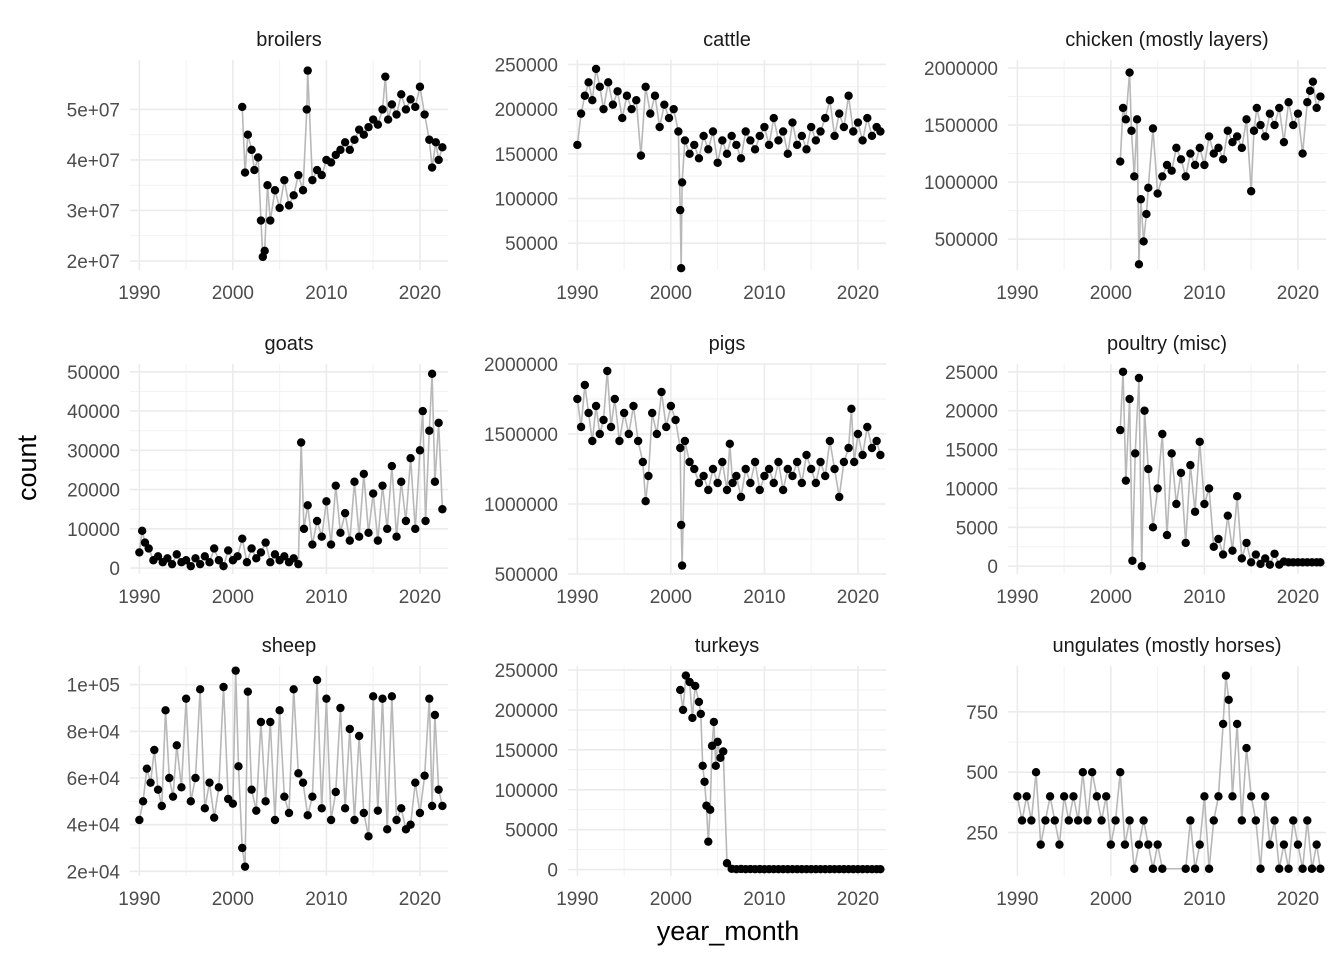 The width and height of the screenshot is (1344, 960). I want to click on x-tick-label: 2020, so click(1298, 293).